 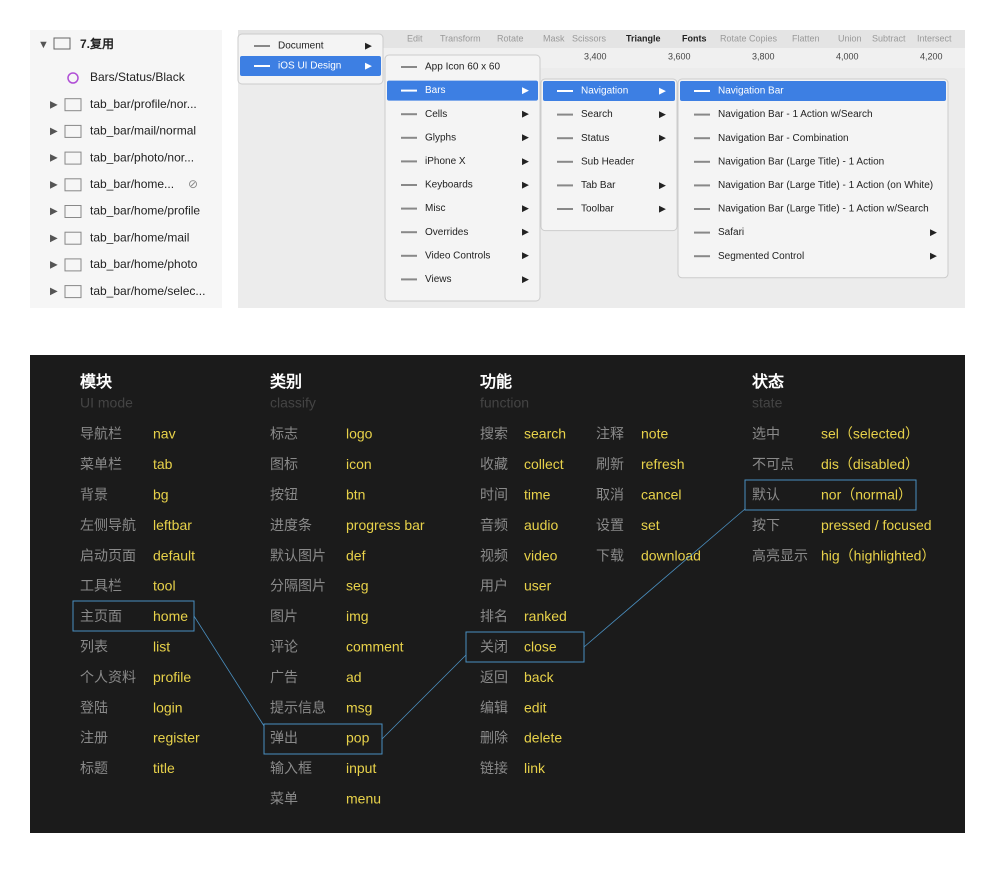 What do you see at coordinates (284, 616) in the screenshot?
I see `term-cn: 图片` at bounding box center [284, 616].